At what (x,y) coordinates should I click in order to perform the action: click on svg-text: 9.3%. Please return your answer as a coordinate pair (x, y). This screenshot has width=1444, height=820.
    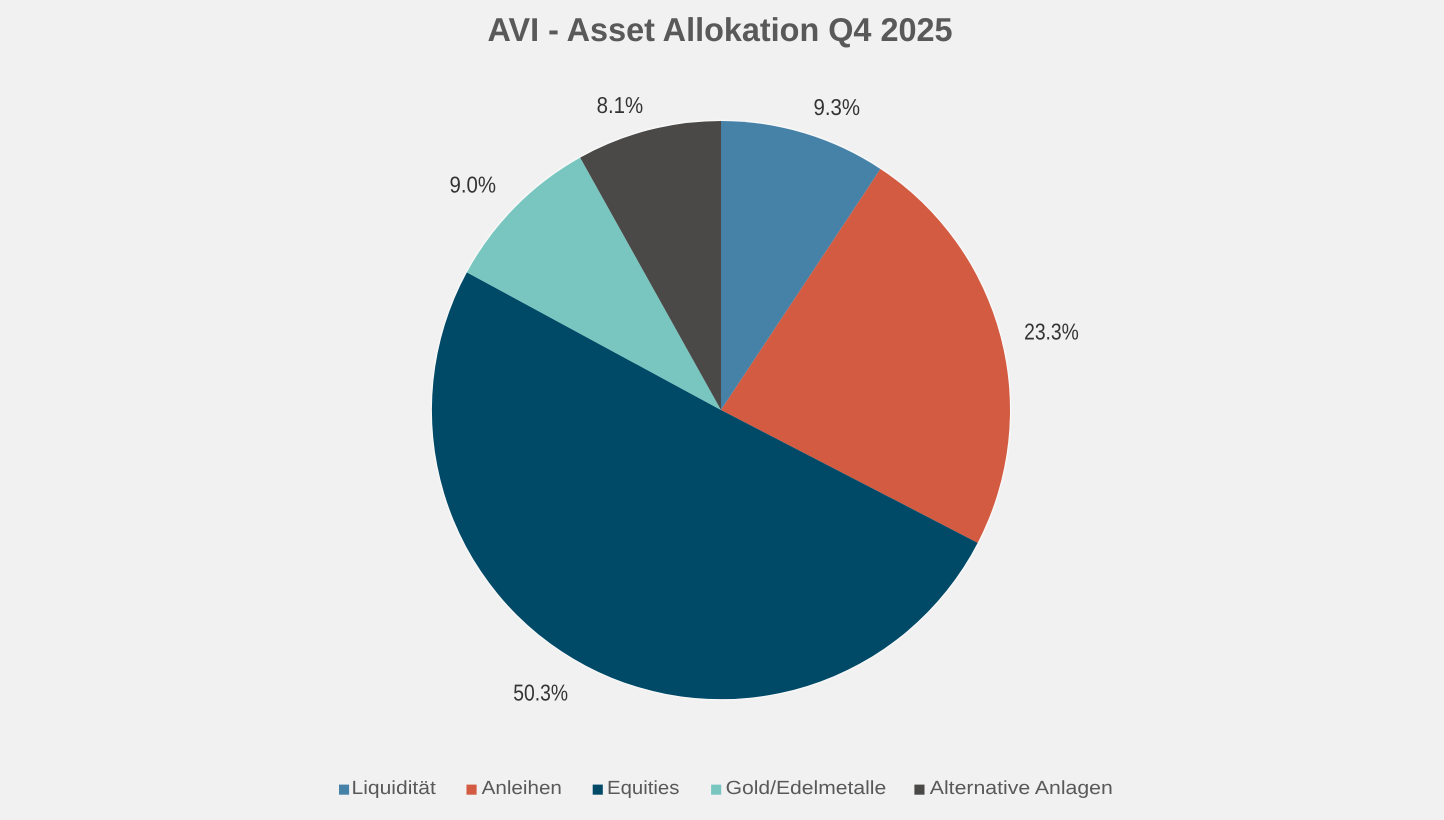
    Looking at the image, I should click on (837, 107).